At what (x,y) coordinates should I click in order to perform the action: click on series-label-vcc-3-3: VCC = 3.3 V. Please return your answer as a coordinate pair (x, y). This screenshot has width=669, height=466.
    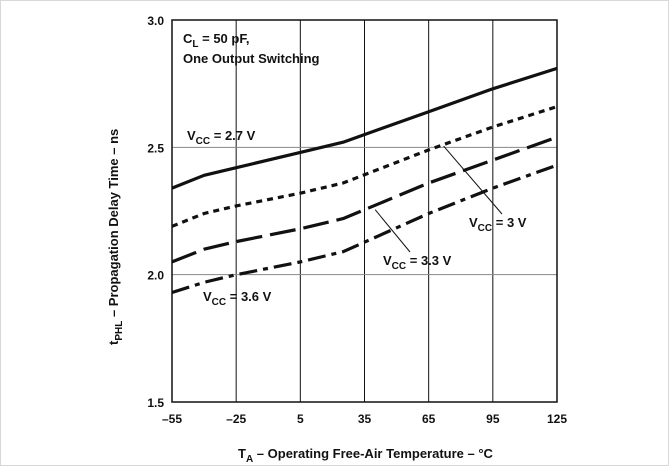
    Looking at the image, I should click on (417, 262).